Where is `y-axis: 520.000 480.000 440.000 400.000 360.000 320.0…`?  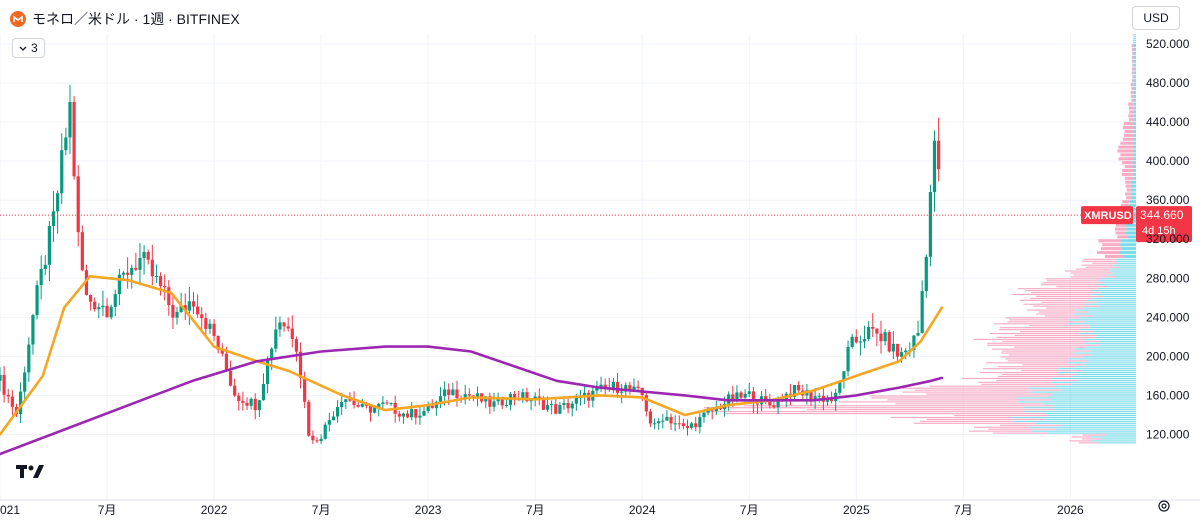
y-axis: 520.000 480.000 440.000 400.000 360.000 320.0… is located at coordinates (1168, 239).